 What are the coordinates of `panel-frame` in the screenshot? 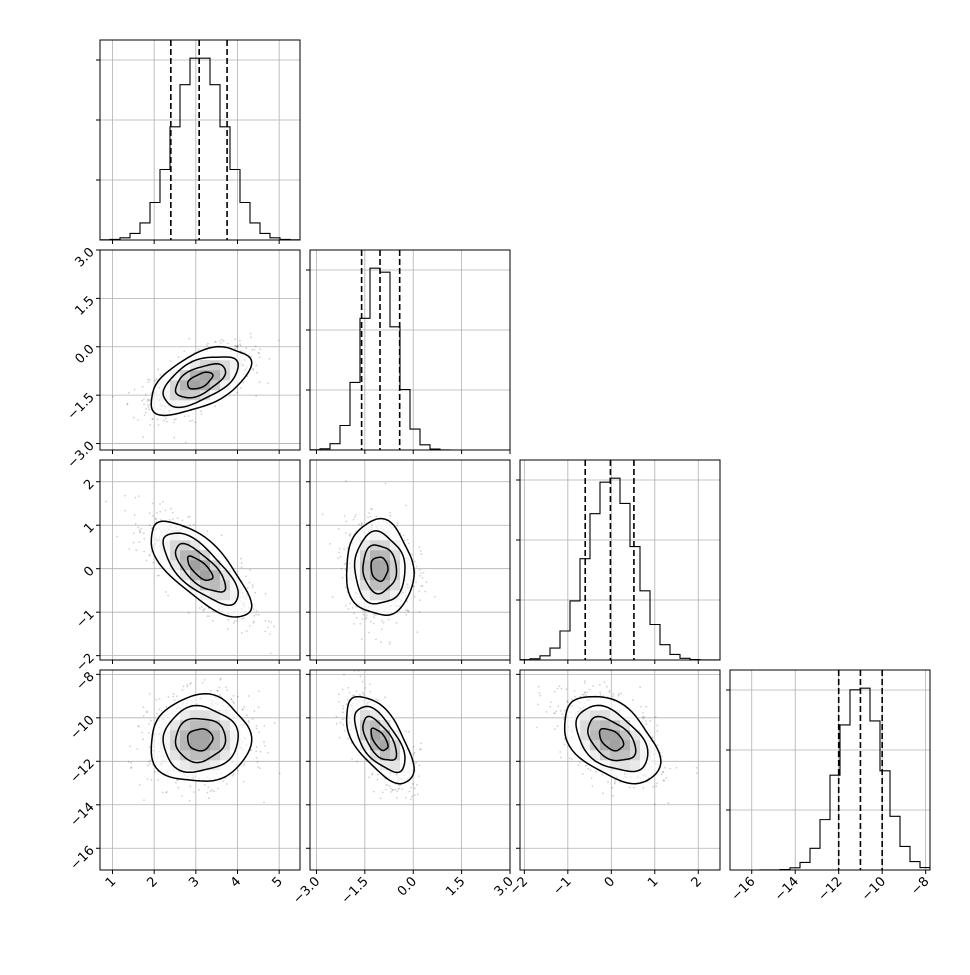 It's located at (200, 560).